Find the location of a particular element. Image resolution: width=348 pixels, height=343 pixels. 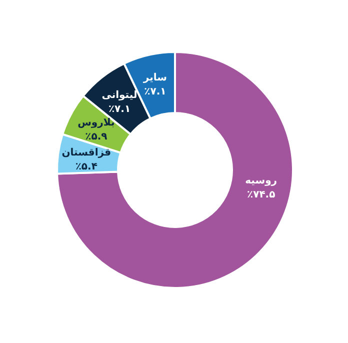

slice-label: سایر is located at coordinates (155, 78).